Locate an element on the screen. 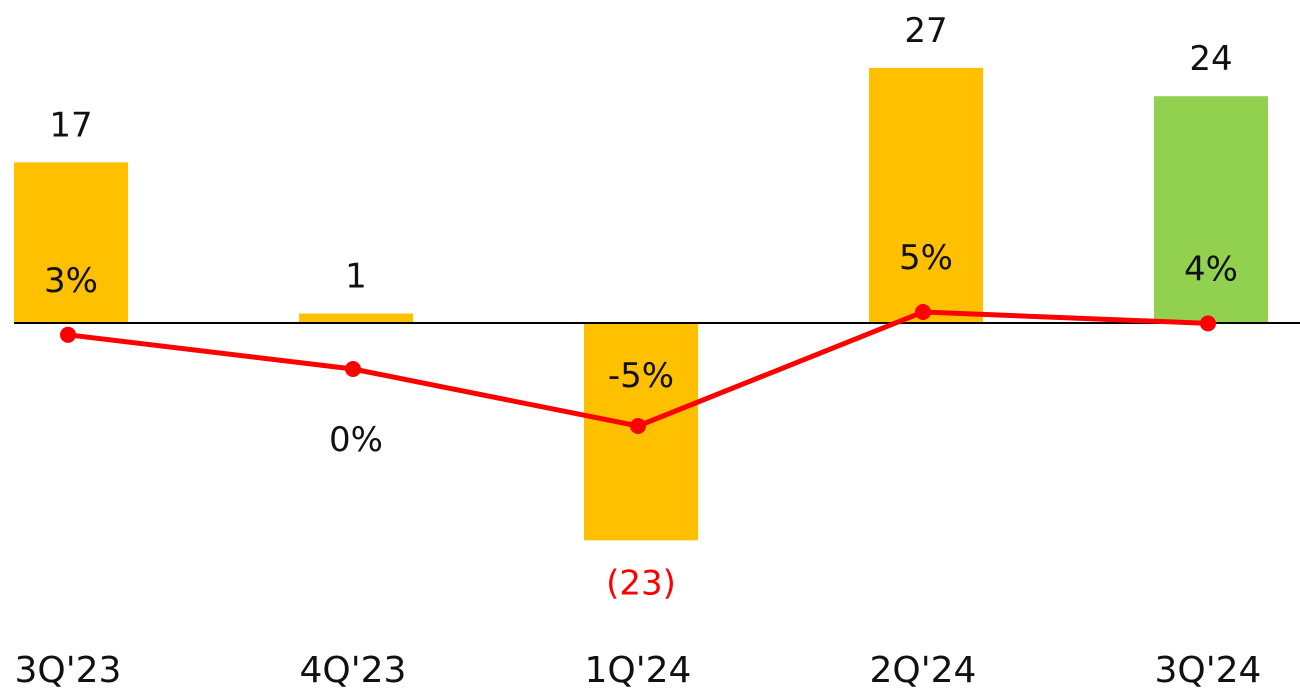  percent-label-1: 0% is located at coordinates (356, 440).